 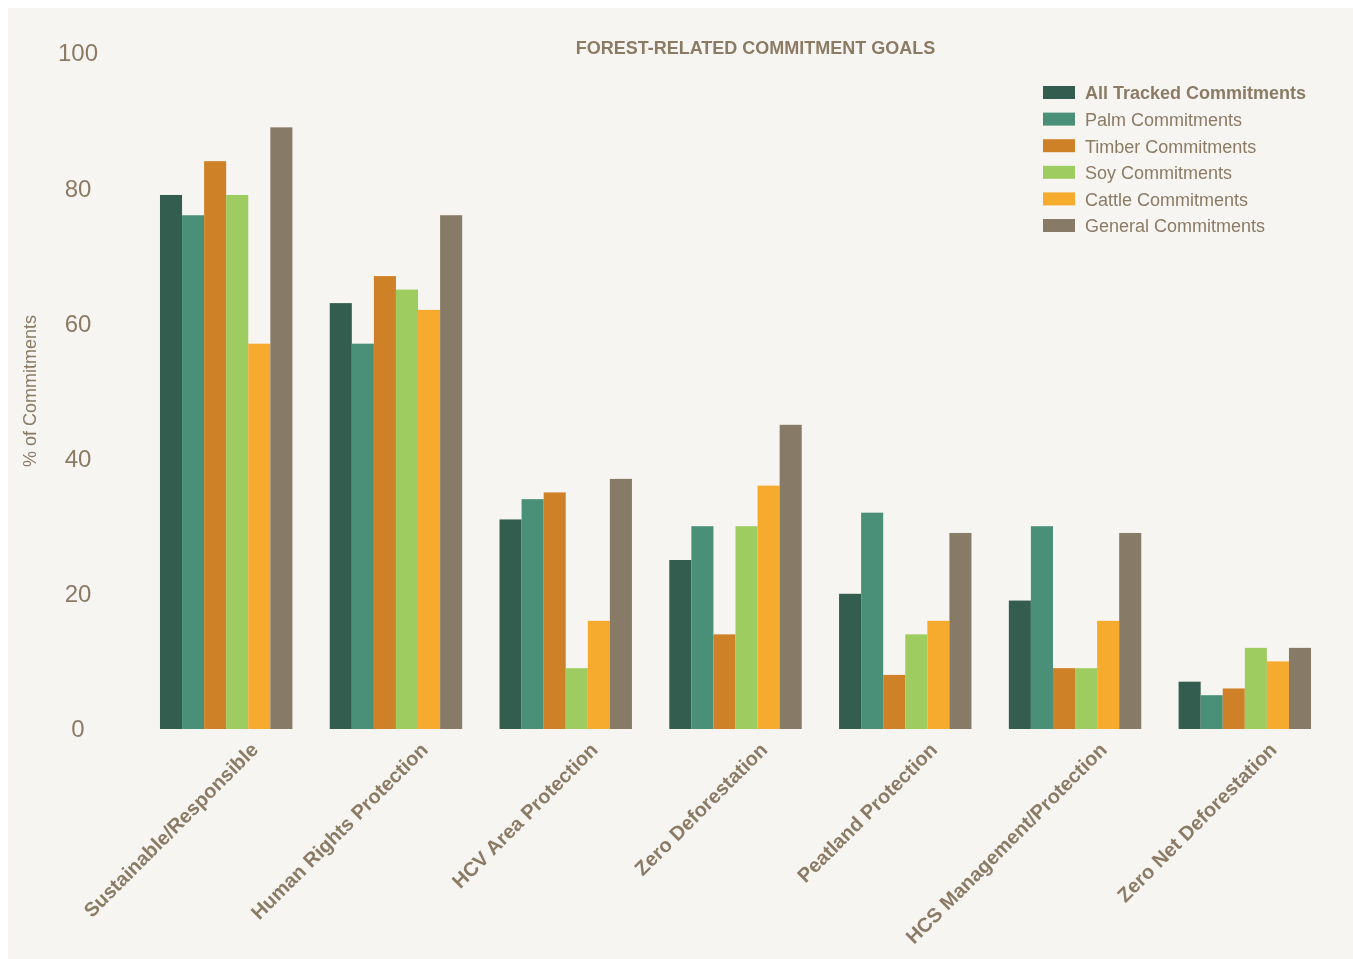 I want to click on legend-label: General Commitments, so click(x=1175, y=226).